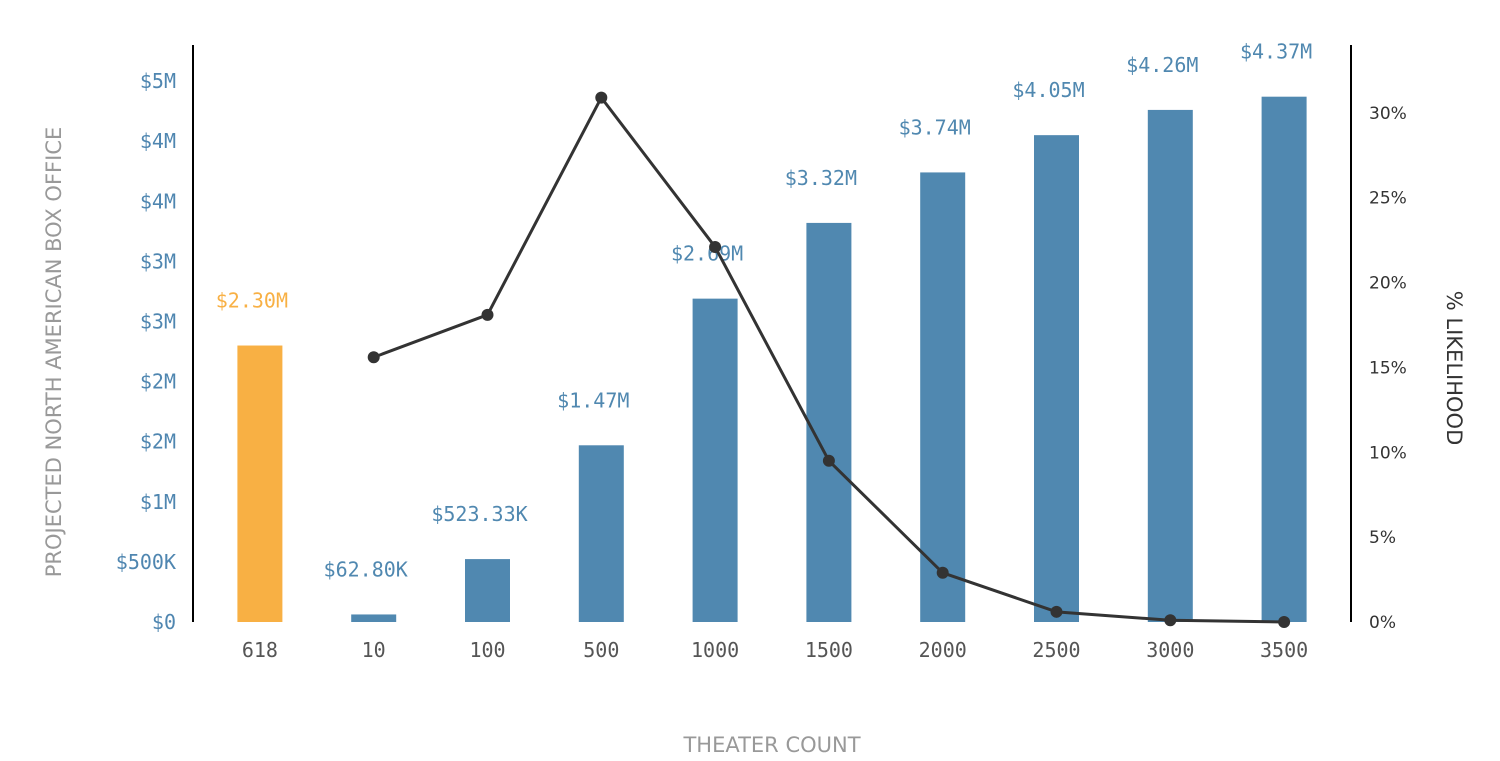  What do you see at coordinates (1284, 650) in the screenshot?
I see `x-tick-label: 3500` at bounding box center [1284, 650].